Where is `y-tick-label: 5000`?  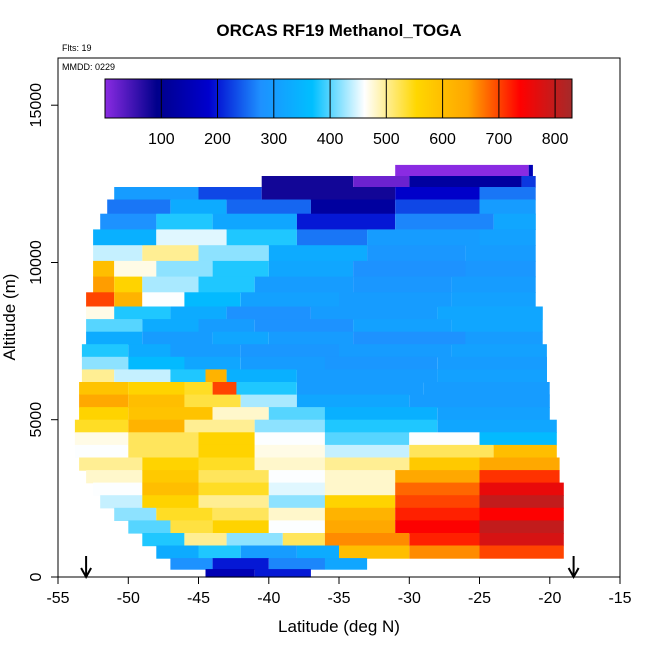 y-tick-label: 5000 is located at coordinates (36, 420).